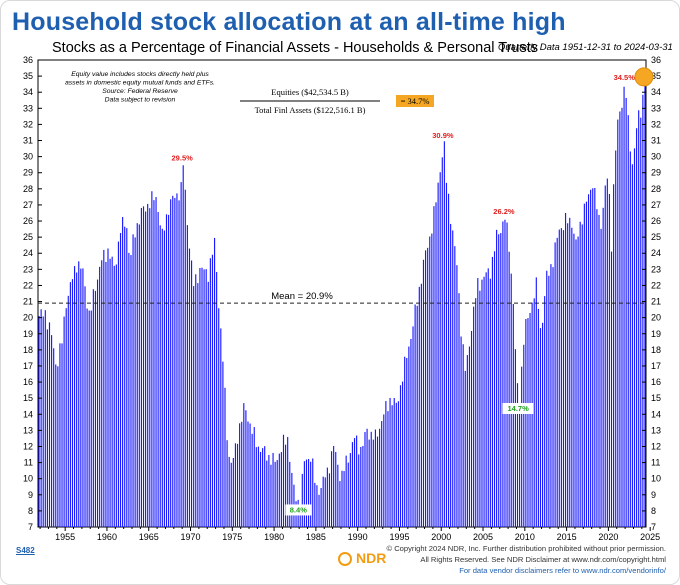 This screenshot has height=585, width=680. What do you see at coordinates (656, 205) in the screenshot?
I see `y-tick-label-right: 27` at bounding box center [656, 205].